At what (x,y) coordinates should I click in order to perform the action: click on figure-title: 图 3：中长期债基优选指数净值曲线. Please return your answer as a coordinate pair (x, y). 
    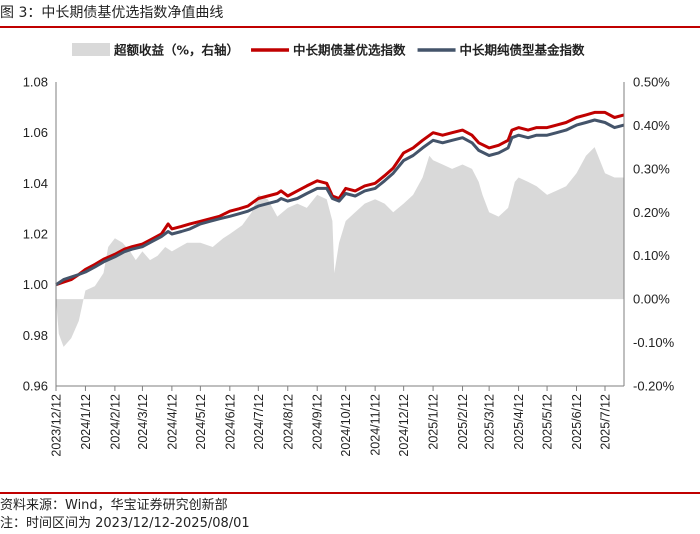
    Looking at the image, I should click on (112, 13).